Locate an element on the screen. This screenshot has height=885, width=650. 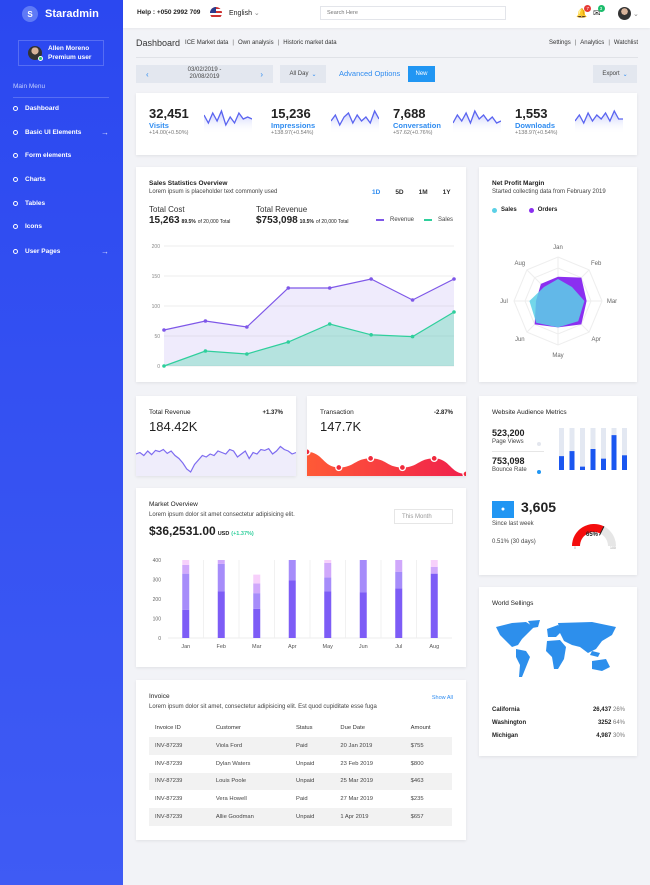
sidebar-item-charts: Charts is located at coordinates (61, 179).